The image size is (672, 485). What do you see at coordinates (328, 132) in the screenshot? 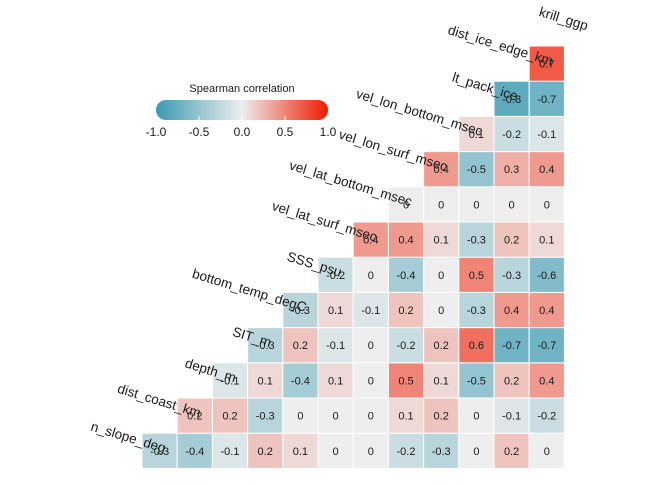
I see `legend-tick-label: 1.0` at bounding box center [328, 132].